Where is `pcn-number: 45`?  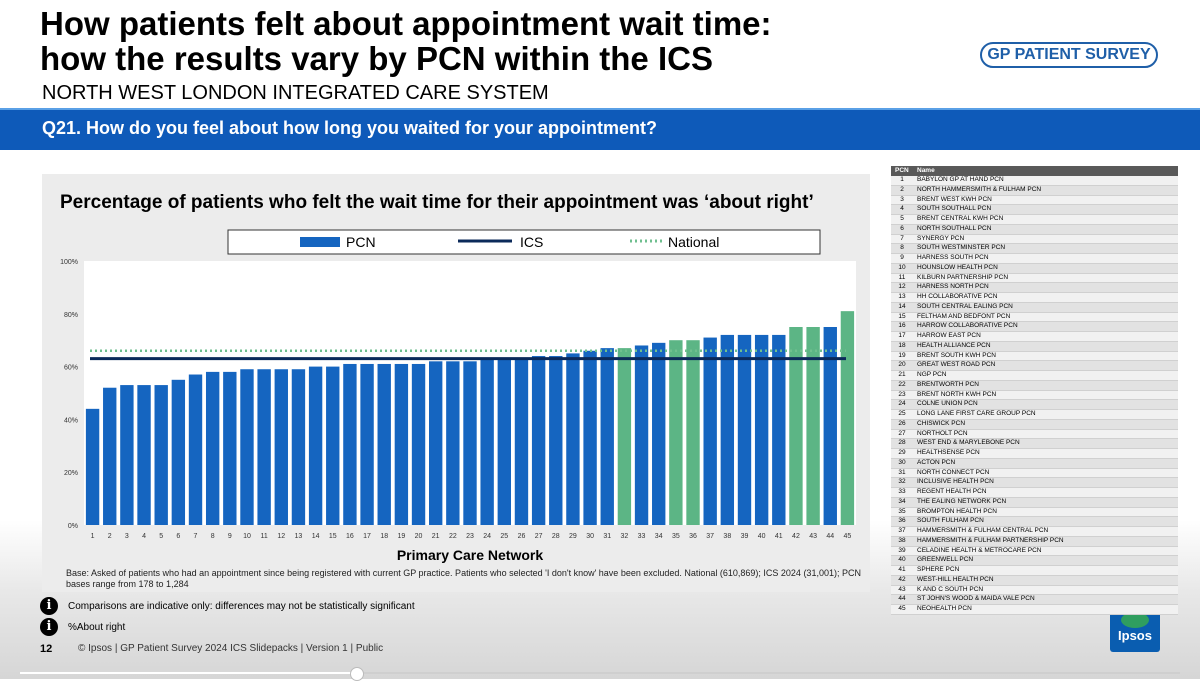
pcn-number: 45 is located at coordinates (902, 609).